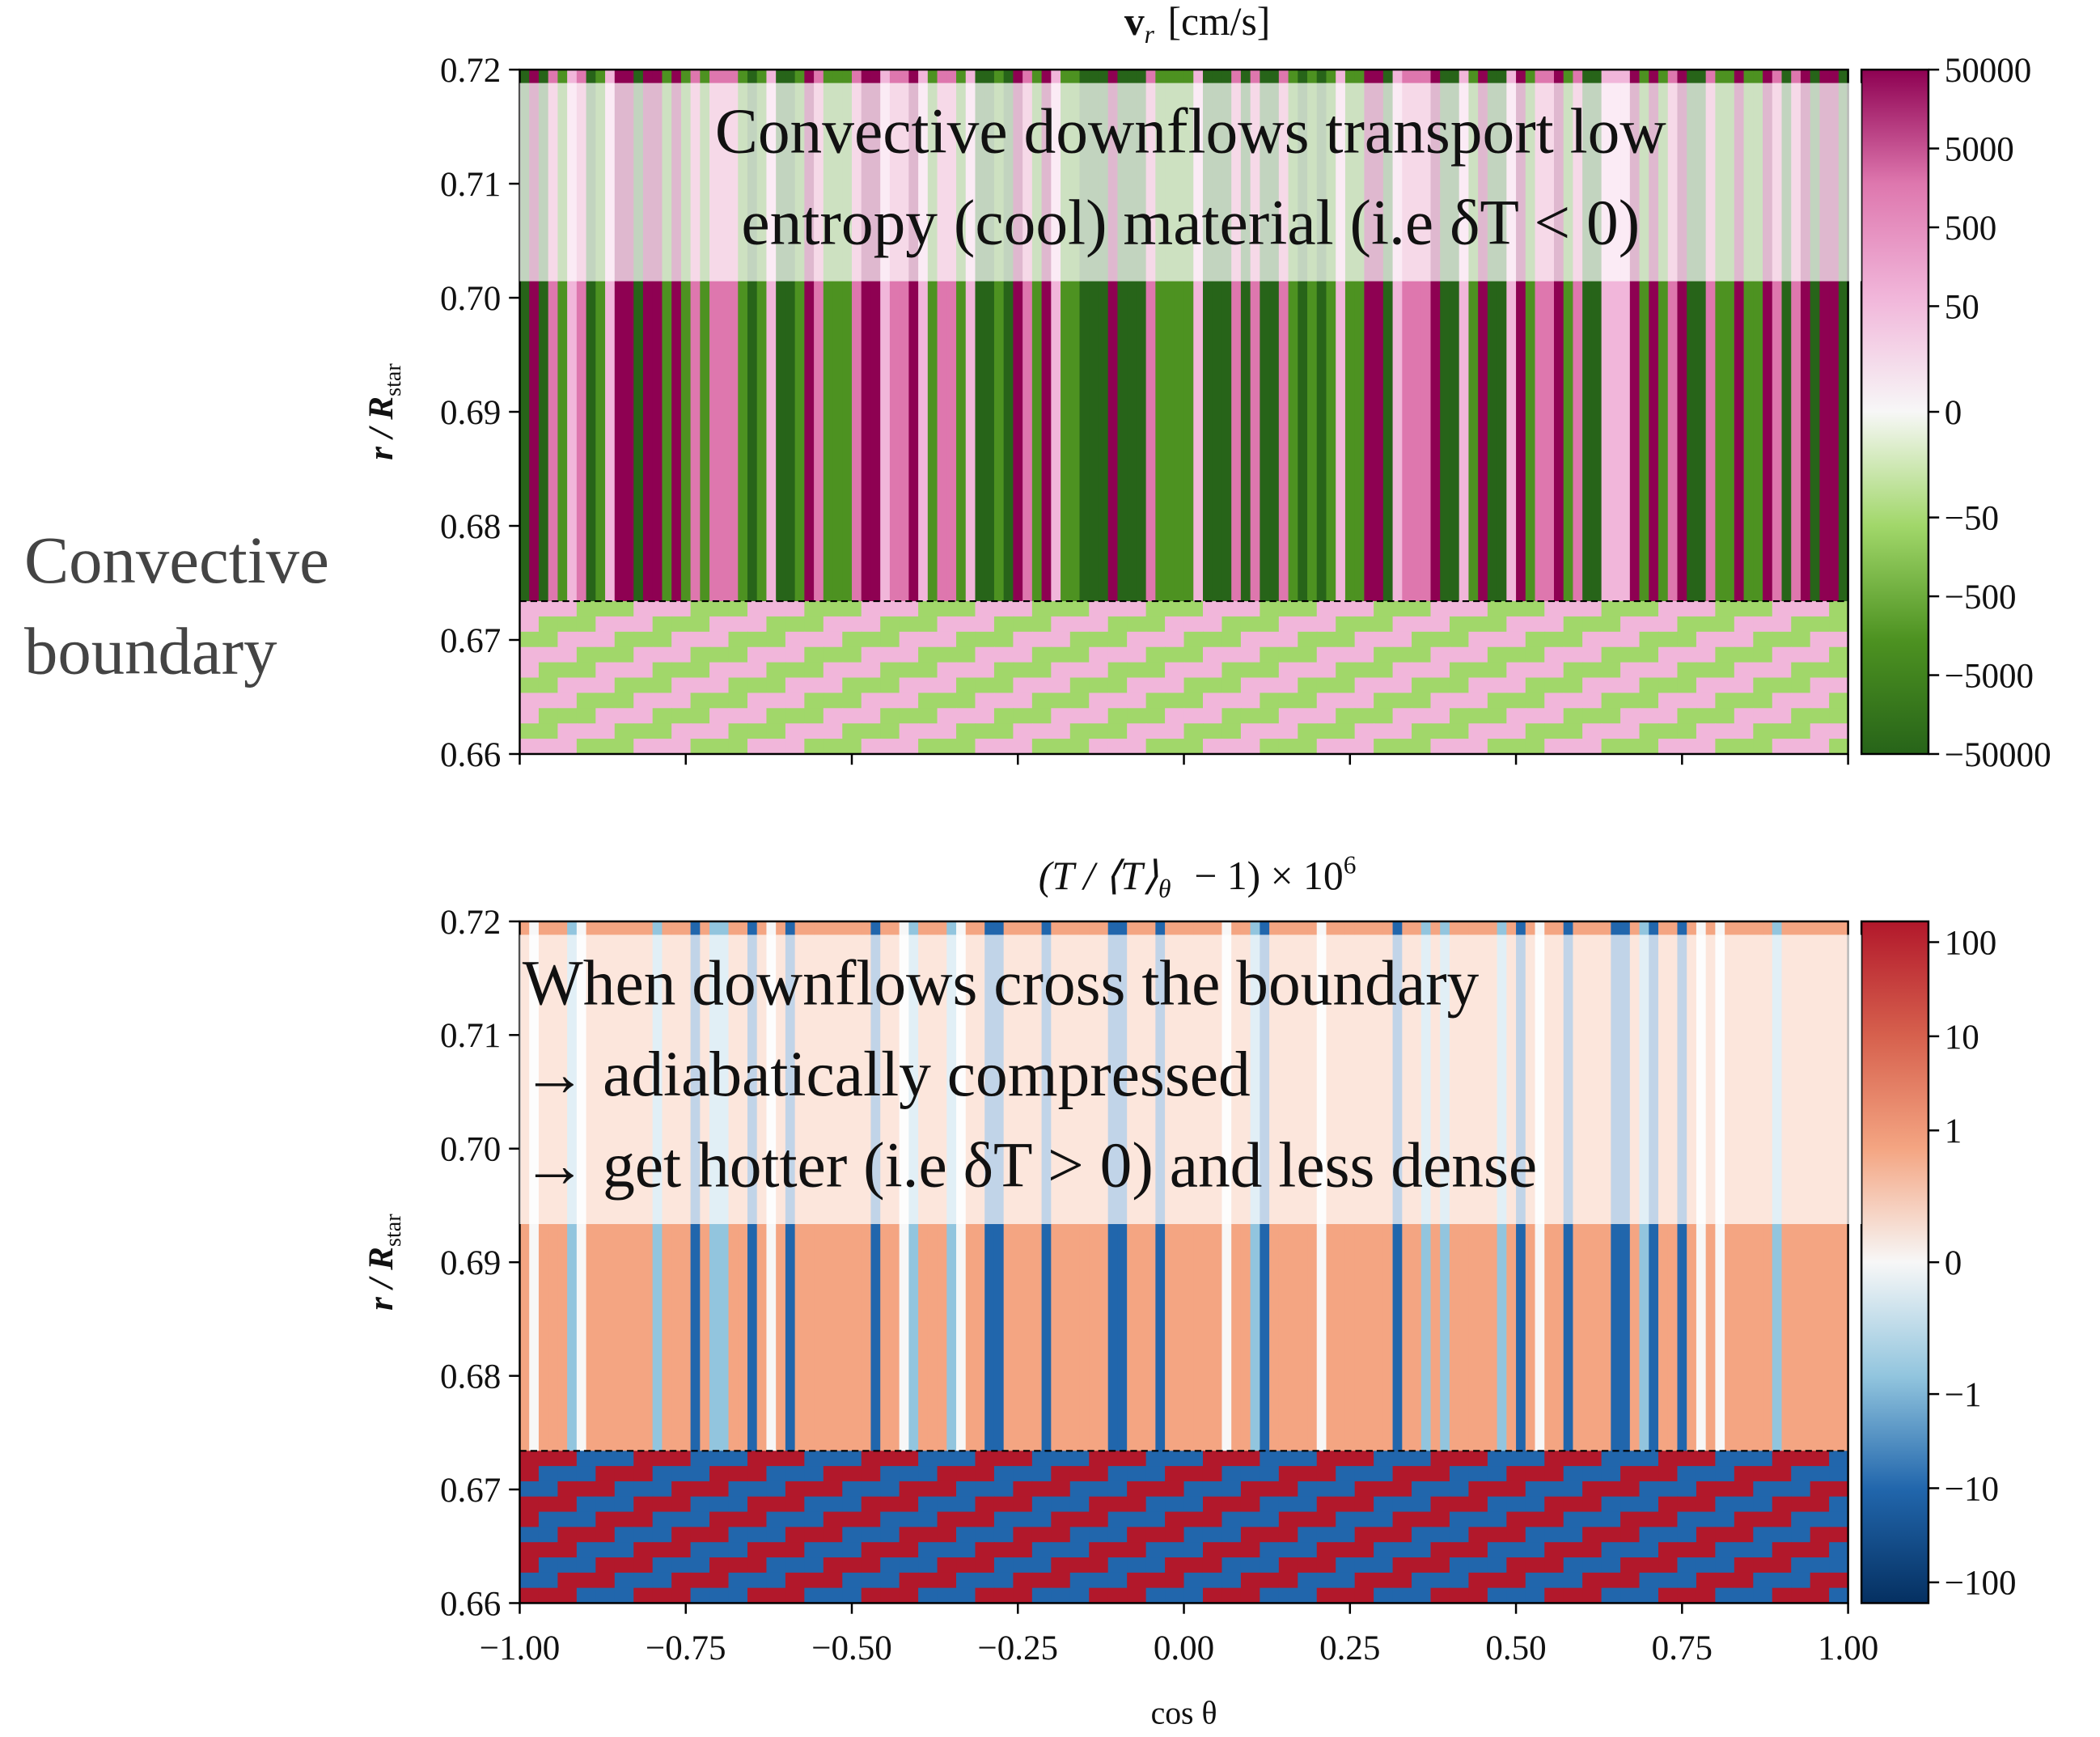  Describe the element at coordinates (471, 1150) in the screenshot. I see `y-tick-label: 0.70` at that location.